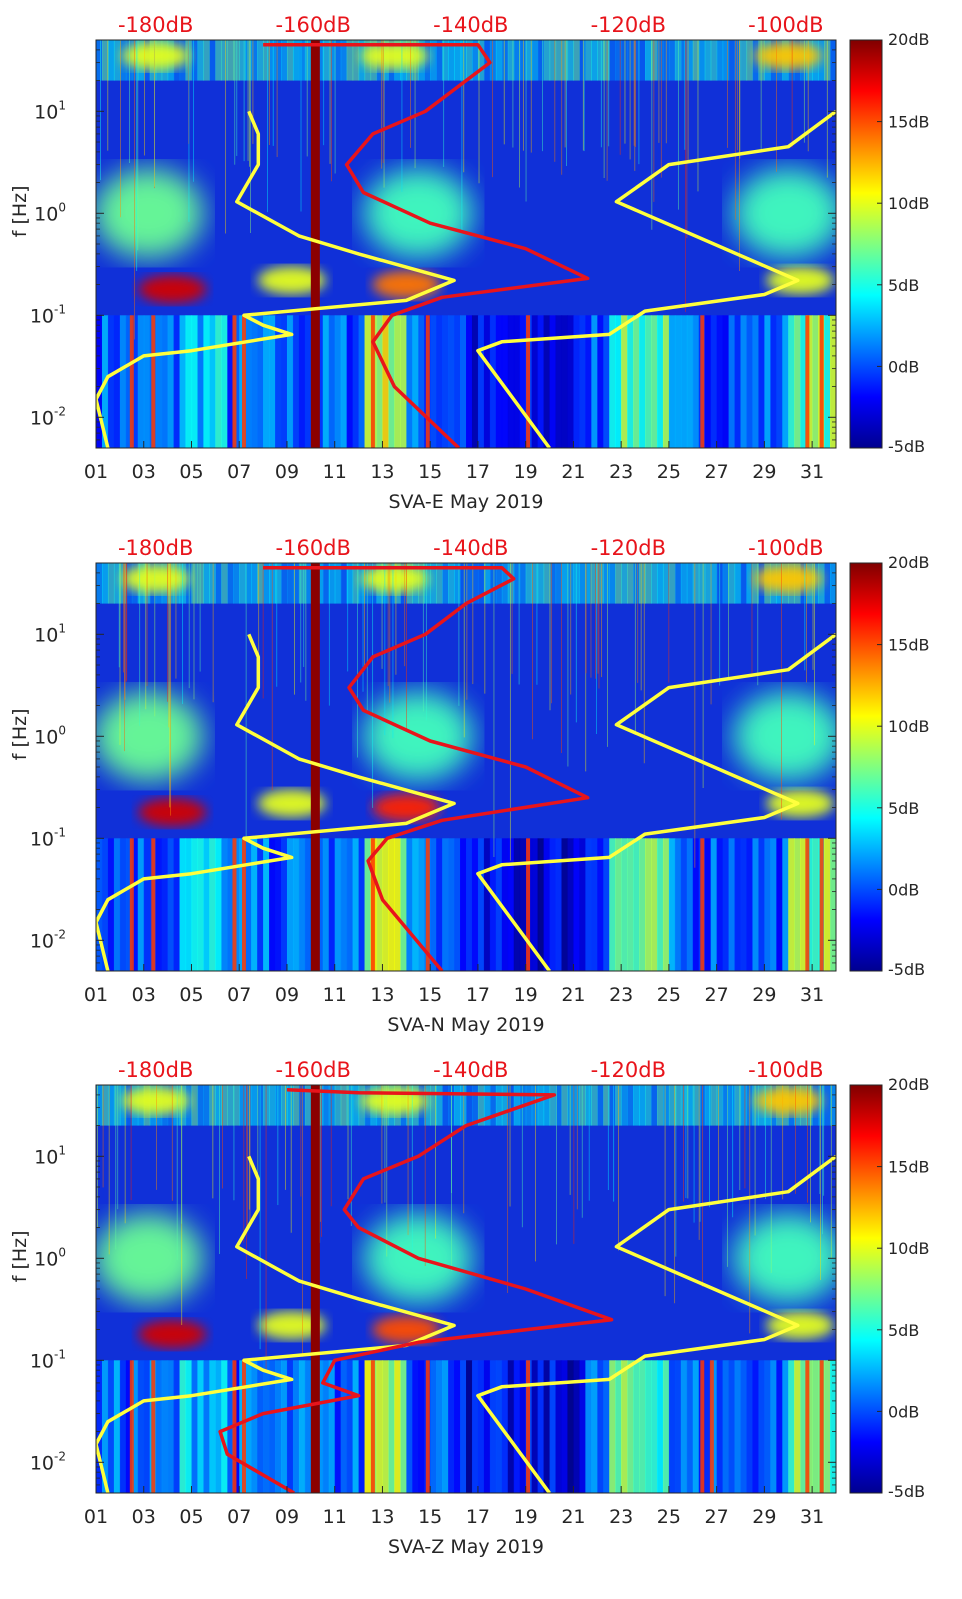  I want to click on x-tick-label: 23, so click(621, 995).